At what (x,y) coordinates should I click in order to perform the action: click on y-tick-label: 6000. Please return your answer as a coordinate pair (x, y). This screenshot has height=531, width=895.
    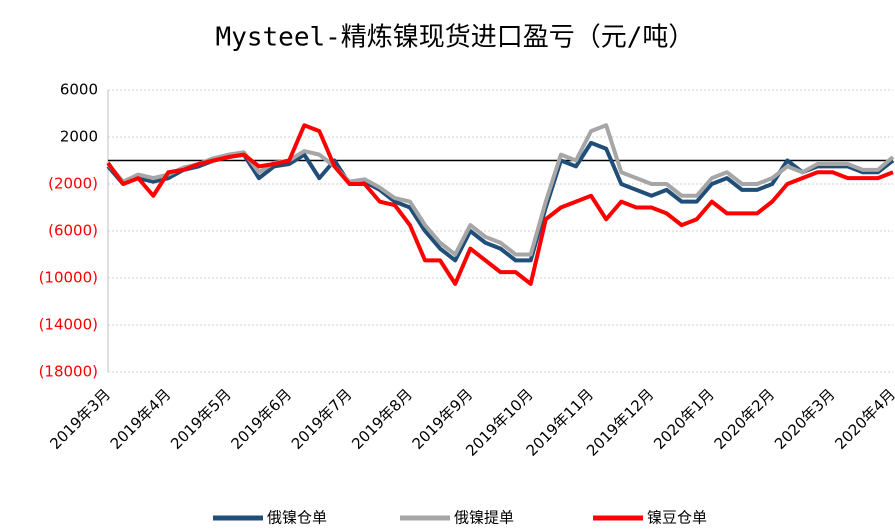
    Looking at the image, I should click on (79, 90).